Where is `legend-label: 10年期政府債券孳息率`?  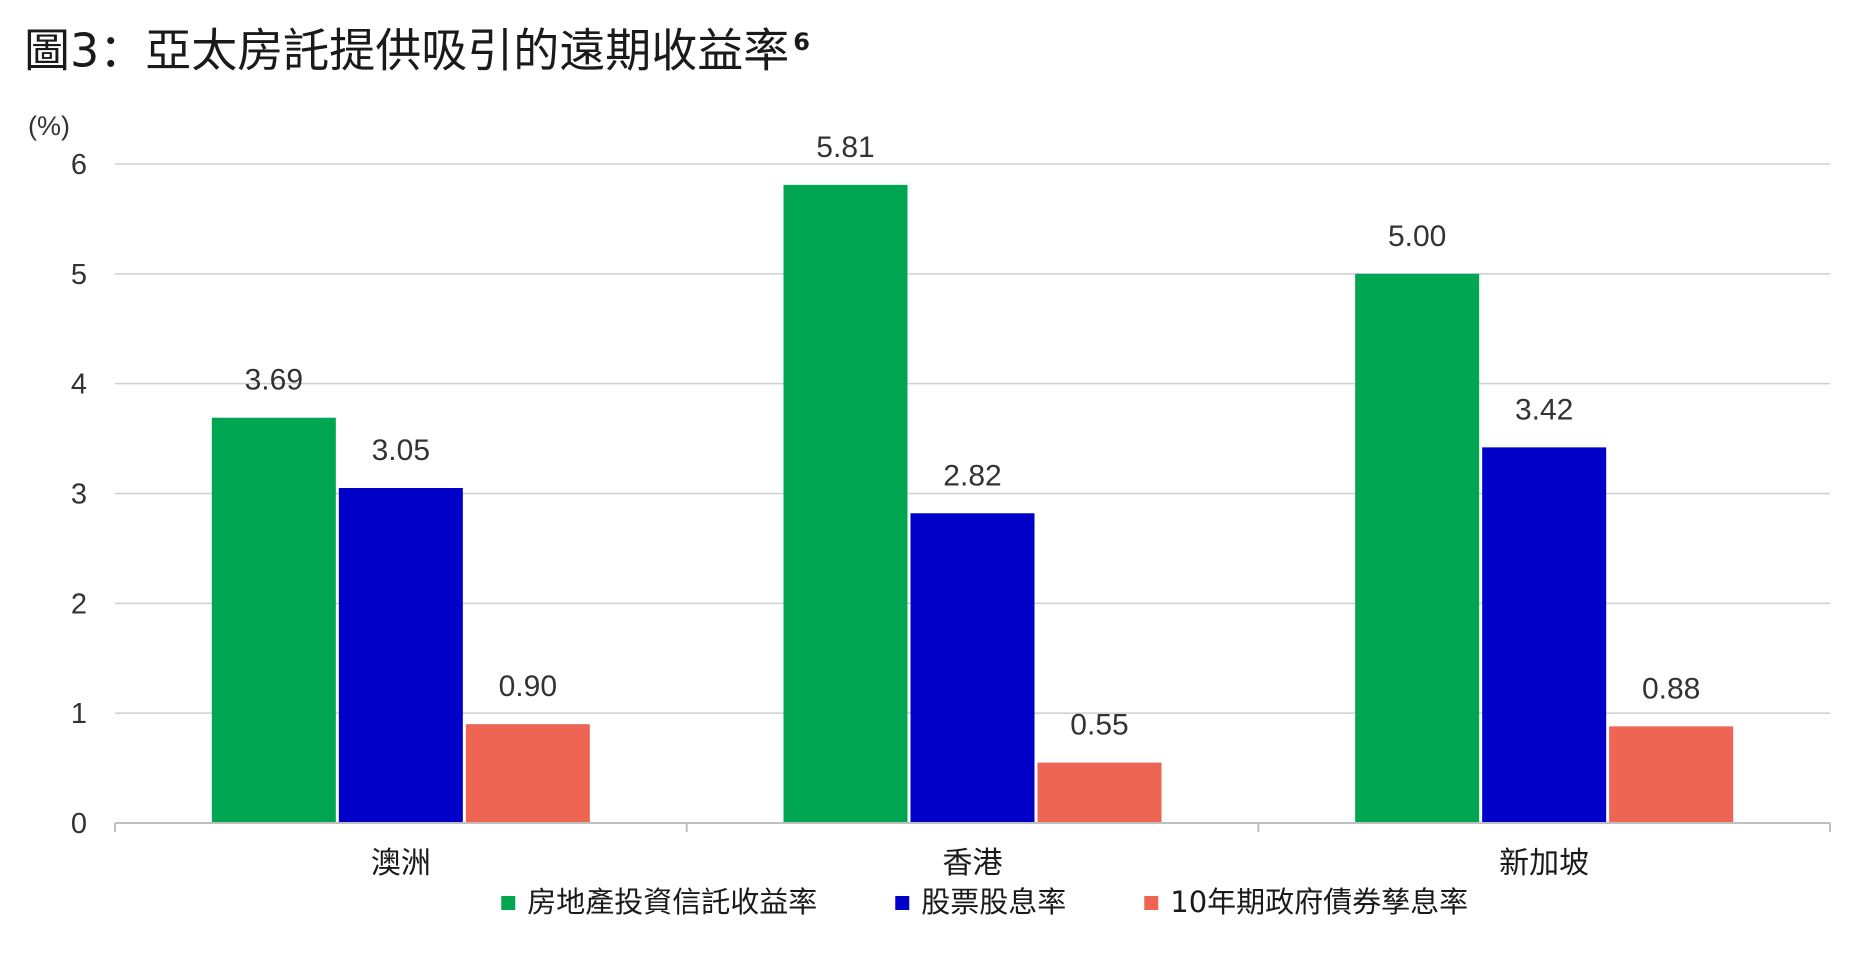 legend-label: 10年期政府債券孳息率 is located at coordinates (1319, 902).